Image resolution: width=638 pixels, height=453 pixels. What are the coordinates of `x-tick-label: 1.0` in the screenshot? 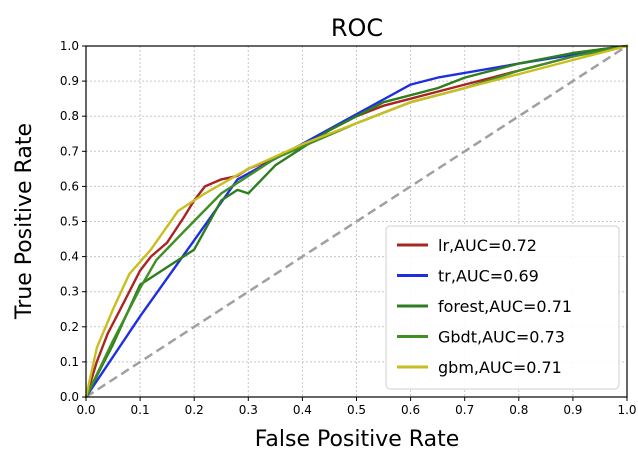 It's located at (626, 410).